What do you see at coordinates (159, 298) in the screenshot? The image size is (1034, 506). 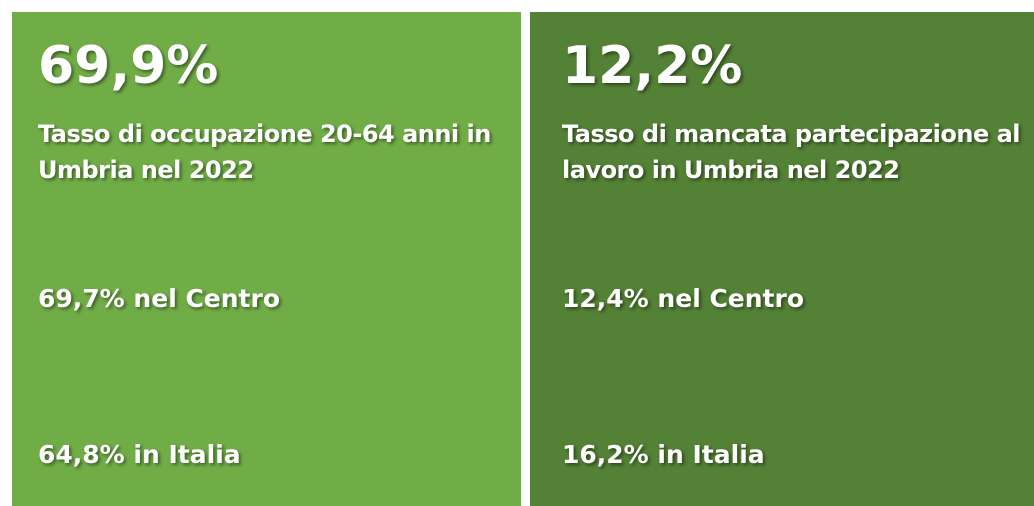 I see `centro-value: 69,7% nel Centro` at bounding box center [159, 298].